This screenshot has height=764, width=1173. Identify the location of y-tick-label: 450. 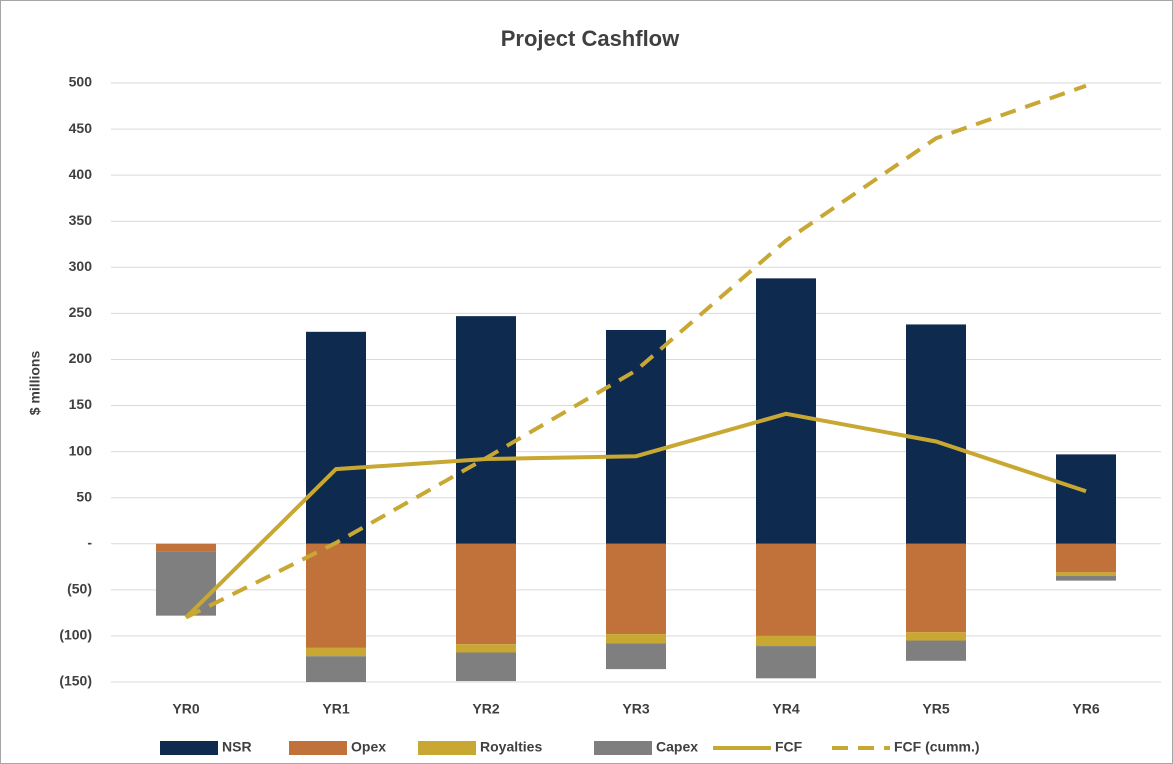
(81, 128).